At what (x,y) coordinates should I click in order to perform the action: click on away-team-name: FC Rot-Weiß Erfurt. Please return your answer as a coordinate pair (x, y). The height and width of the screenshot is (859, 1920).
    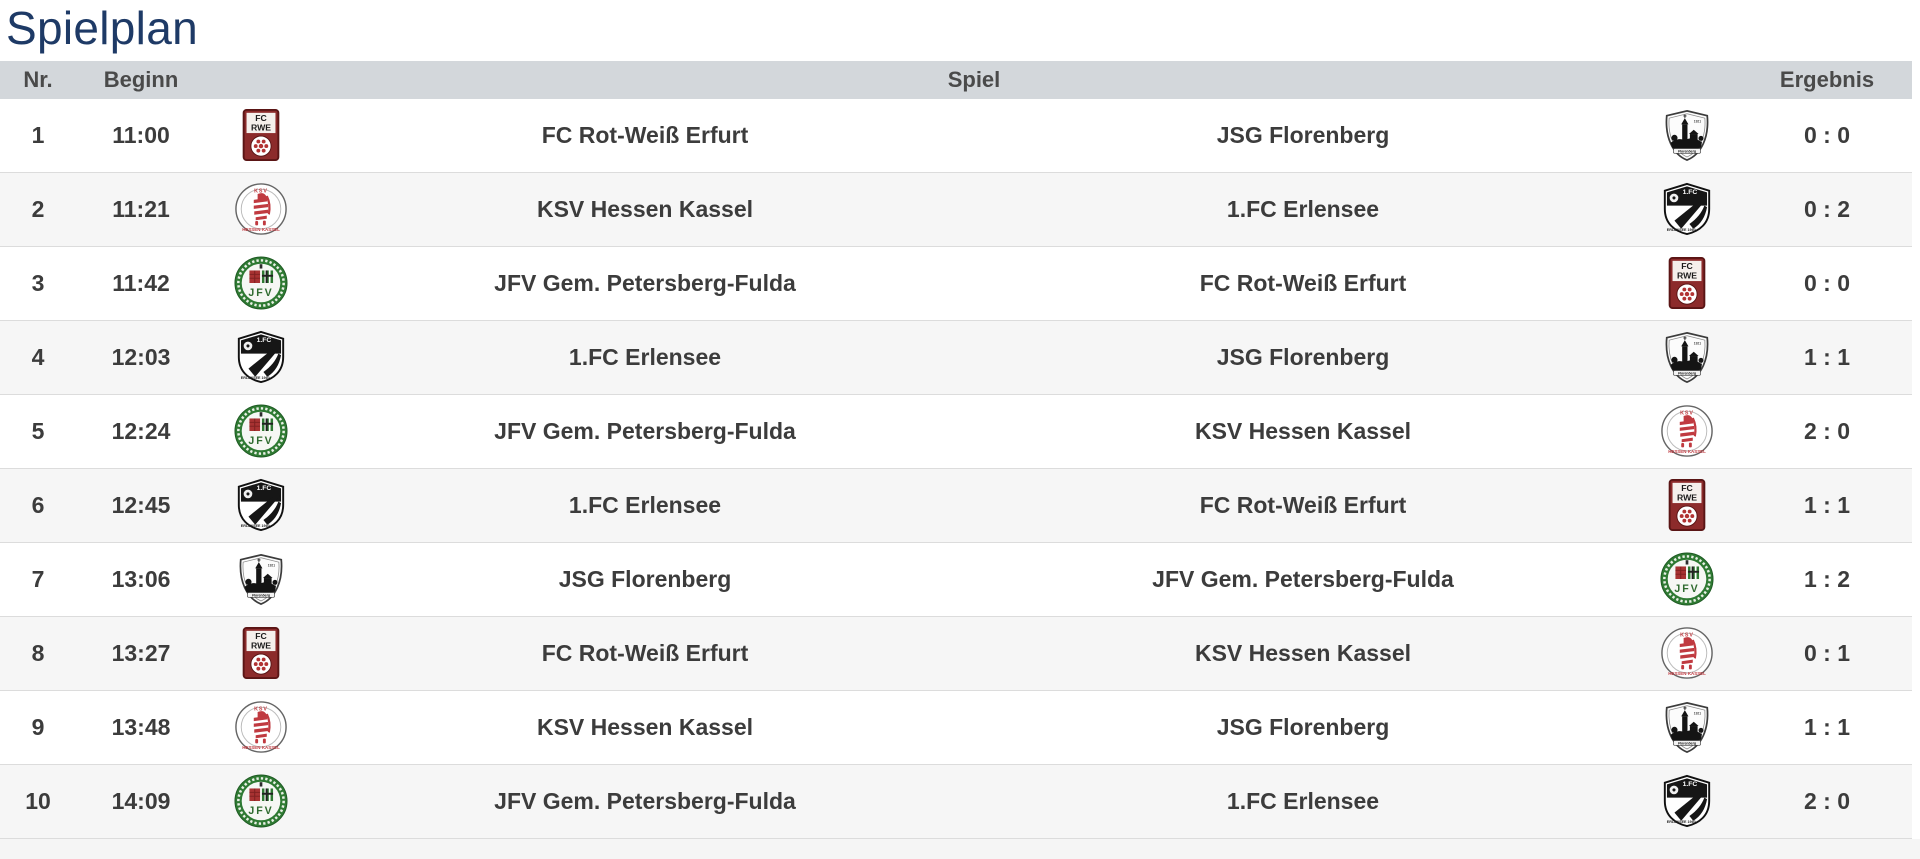
    Looking at the image, I should click on (1303, 282).